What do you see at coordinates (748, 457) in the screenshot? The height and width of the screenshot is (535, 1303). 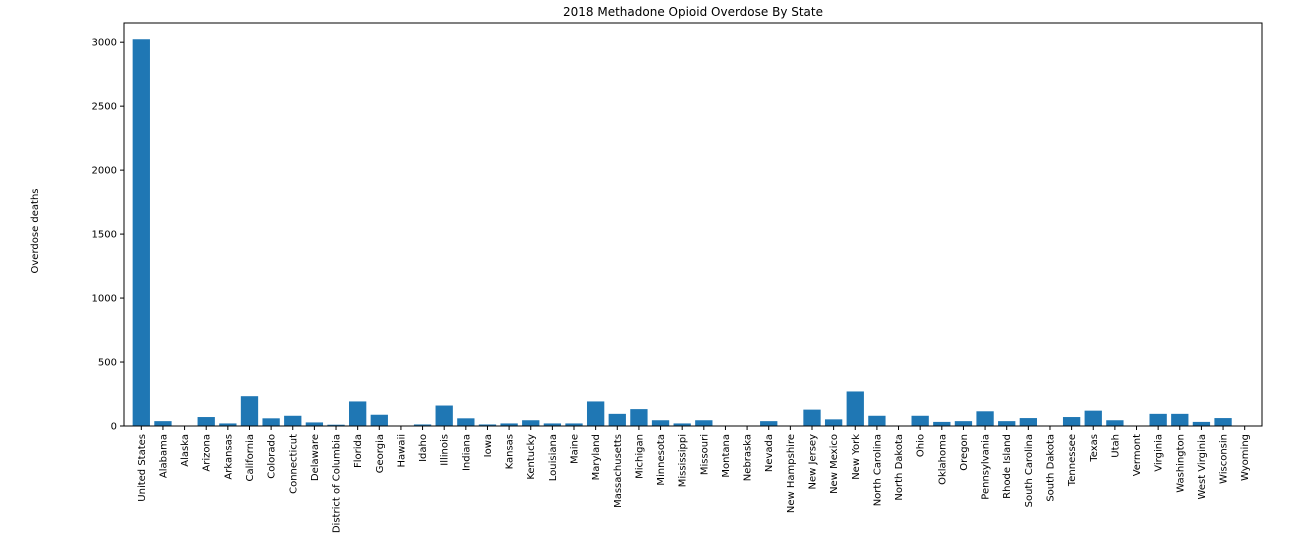 I see `x-tick-label: Nebraska` at bounding box center [748, 457].